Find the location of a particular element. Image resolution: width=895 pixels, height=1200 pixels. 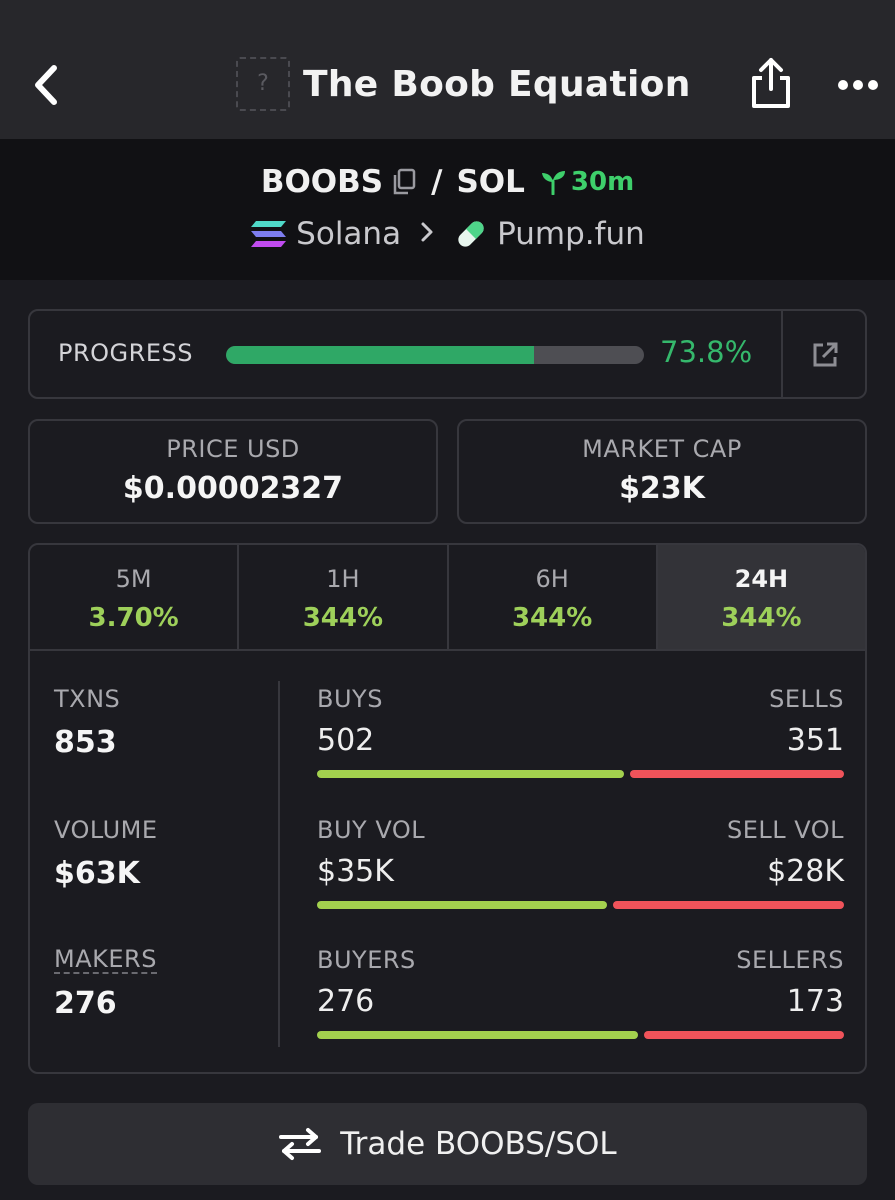

makers-bar is located at coordinates (580, 1035).